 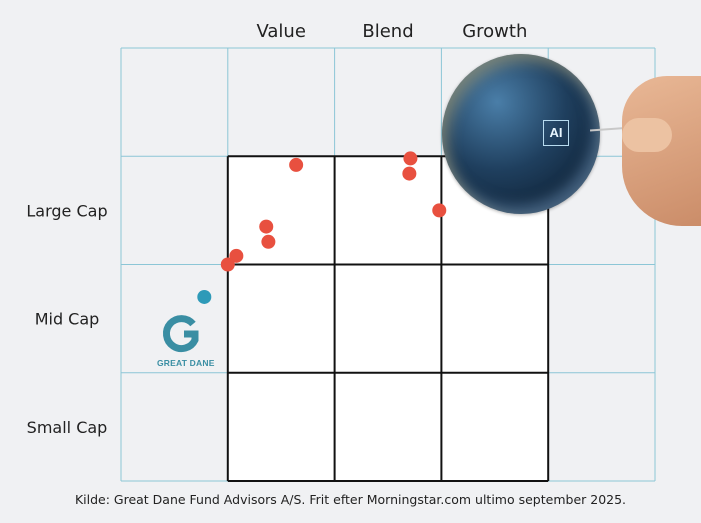 What do you see at coordinates (647, 135) in the screenshot?
I see `finger-image` at bounding box center [647, 135].